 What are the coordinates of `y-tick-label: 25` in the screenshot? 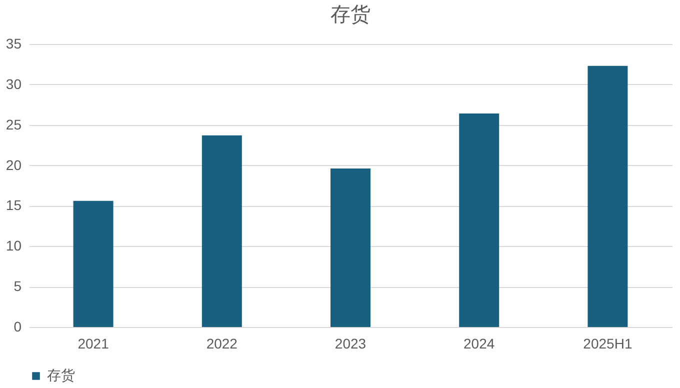 It's located at (14, 124).